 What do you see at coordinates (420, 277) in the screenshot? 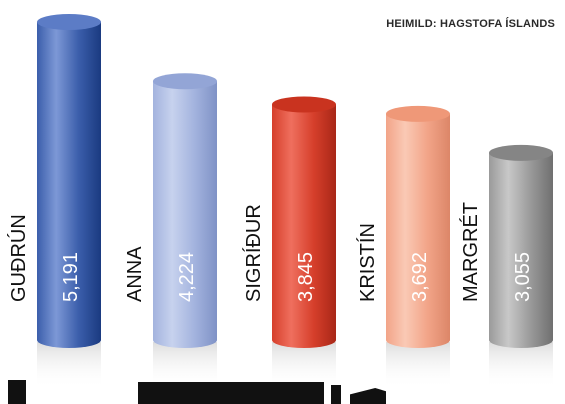
I see `bar-value-label: 3,692` at bounding box center [420, 277].